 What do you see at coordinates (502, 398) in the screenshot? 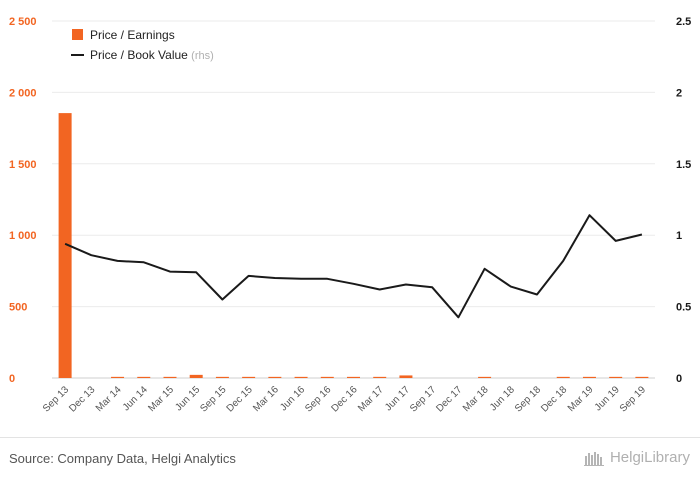
I see `x-axis-tick-label: Jun 18` at bounding box center [502, 398].